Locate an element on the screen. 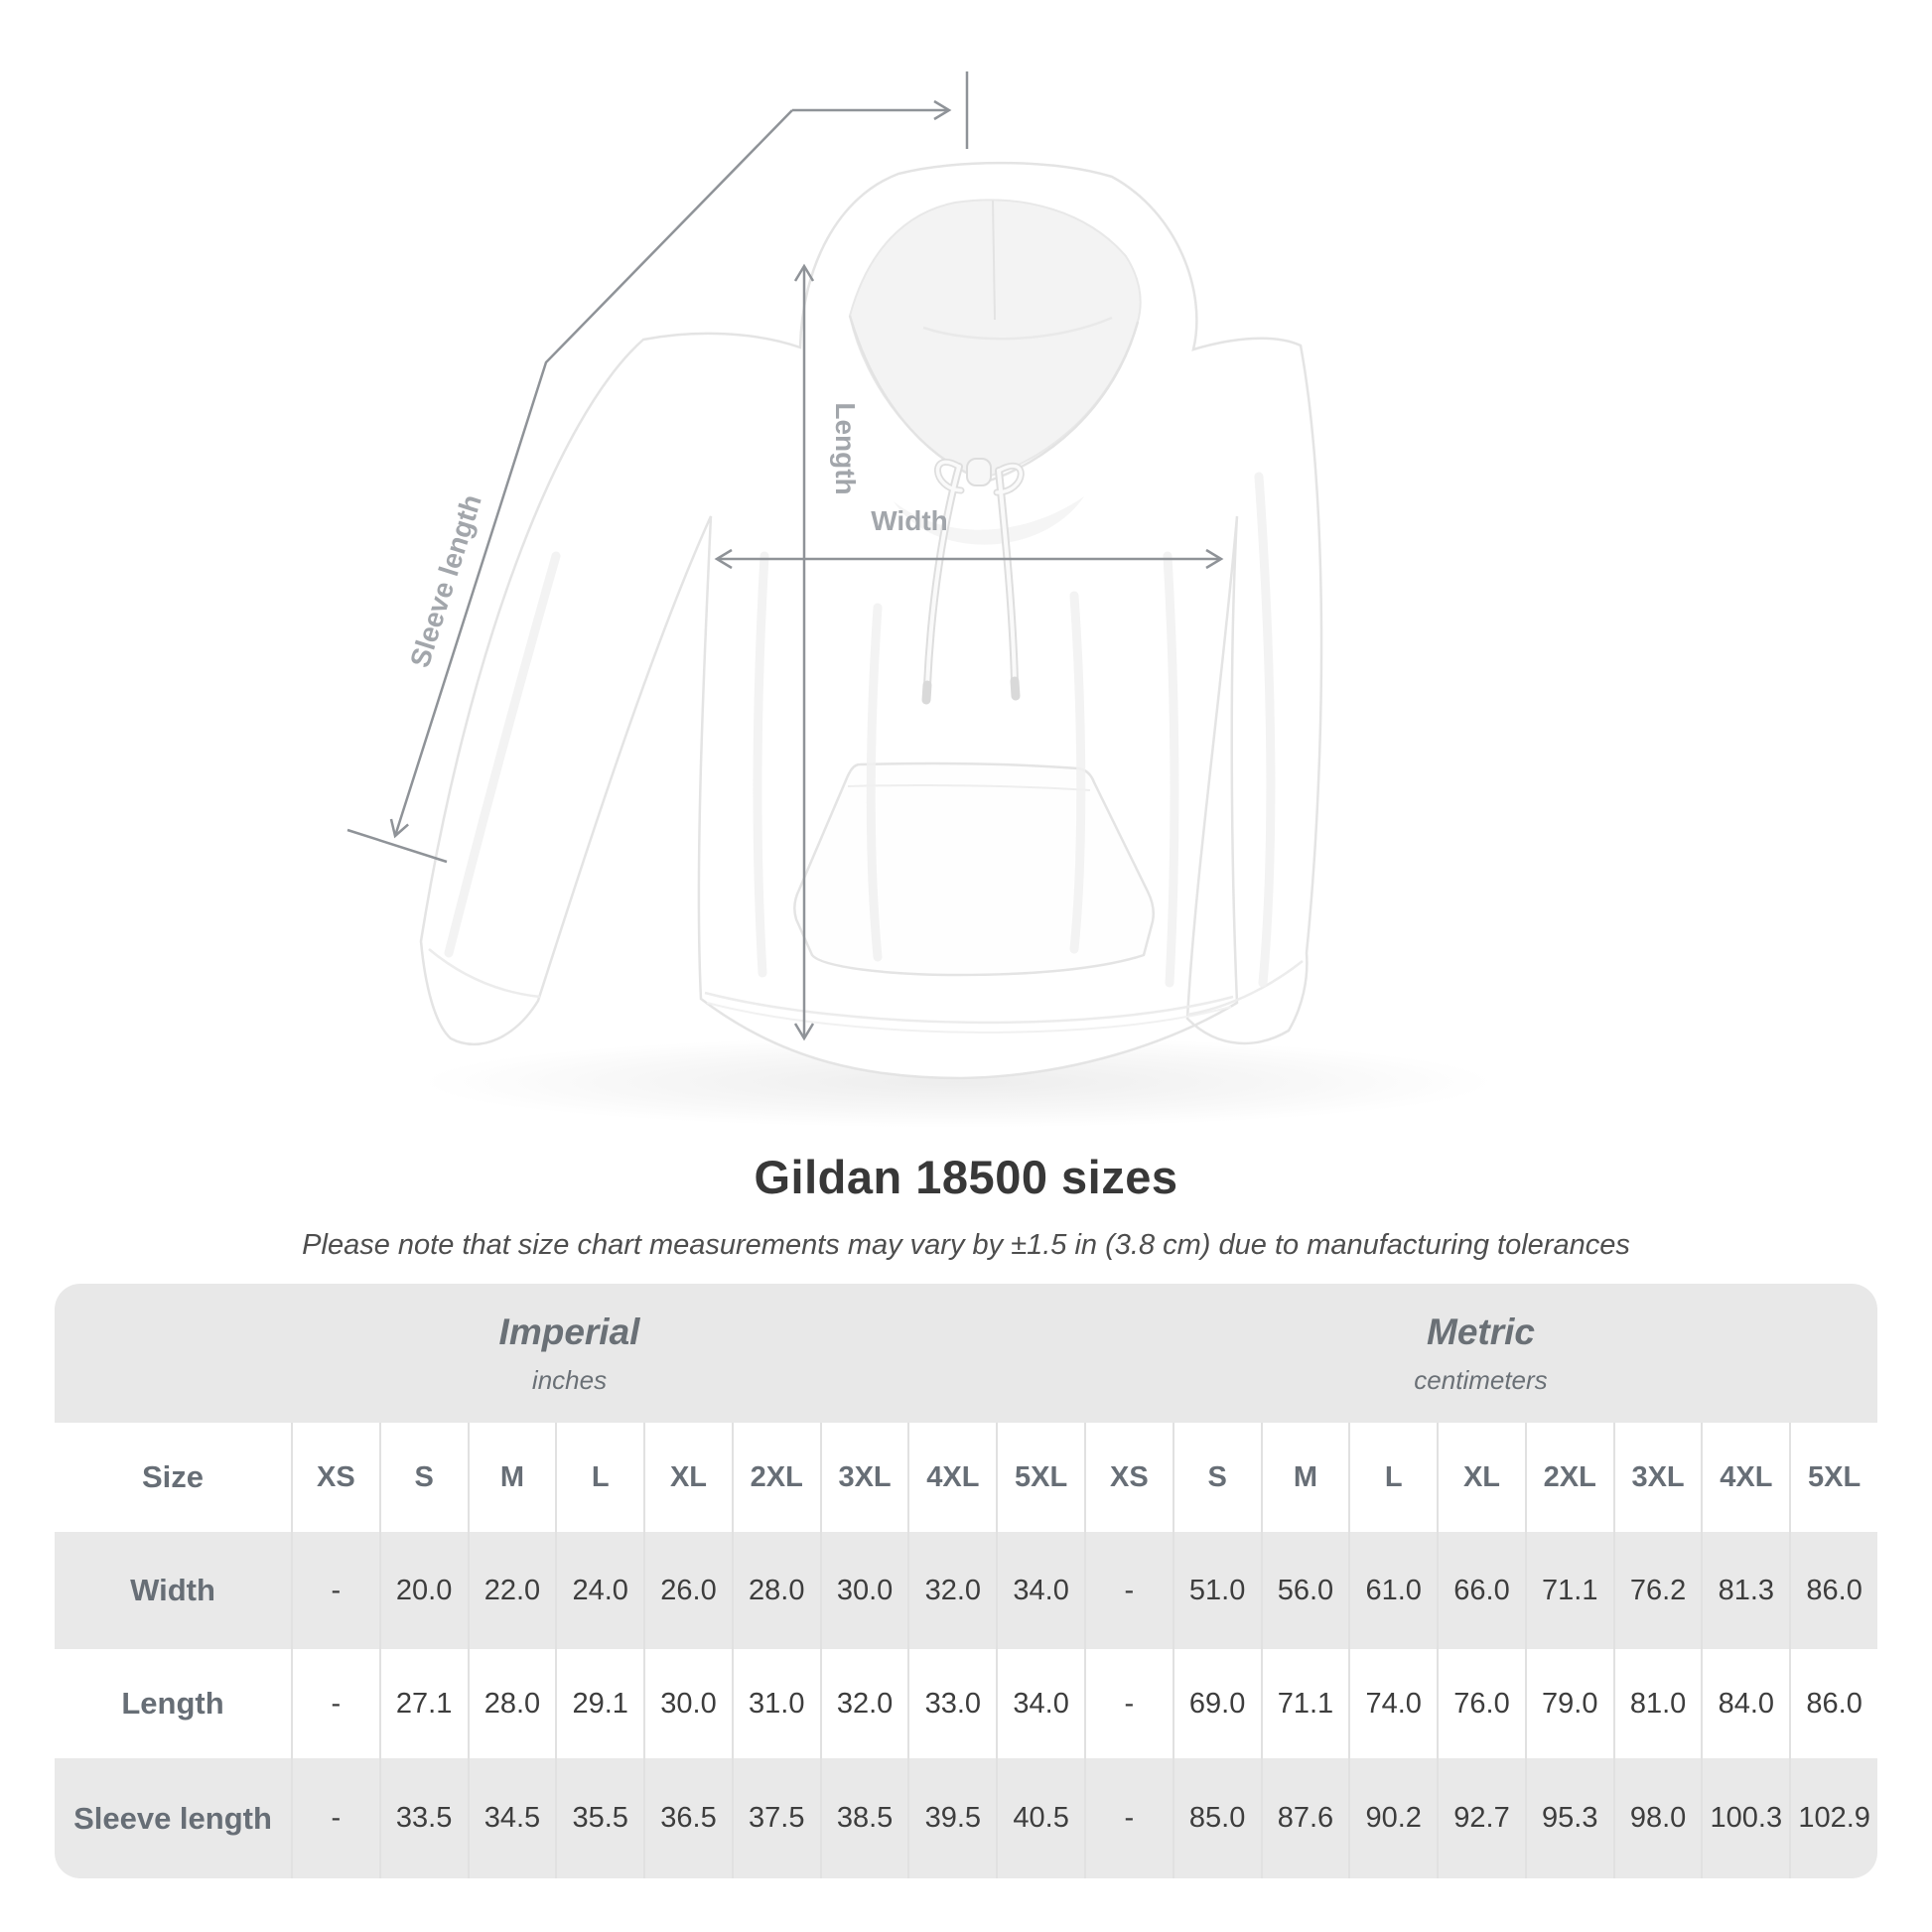 Image resolution: width=1932 pixels, height=1932 pixels. sleeve-length-cuff-tick is located at coordinates (397, 846).